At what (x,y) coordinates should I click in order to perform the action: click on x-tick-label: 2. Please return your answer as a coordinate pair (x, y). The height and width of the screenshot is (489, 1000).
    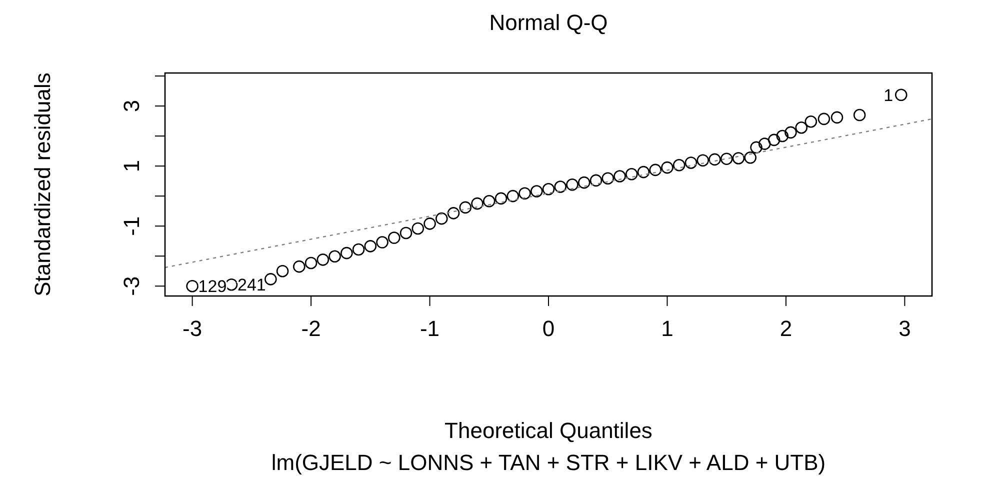
    Looking at the image, I should click on (786, 328).